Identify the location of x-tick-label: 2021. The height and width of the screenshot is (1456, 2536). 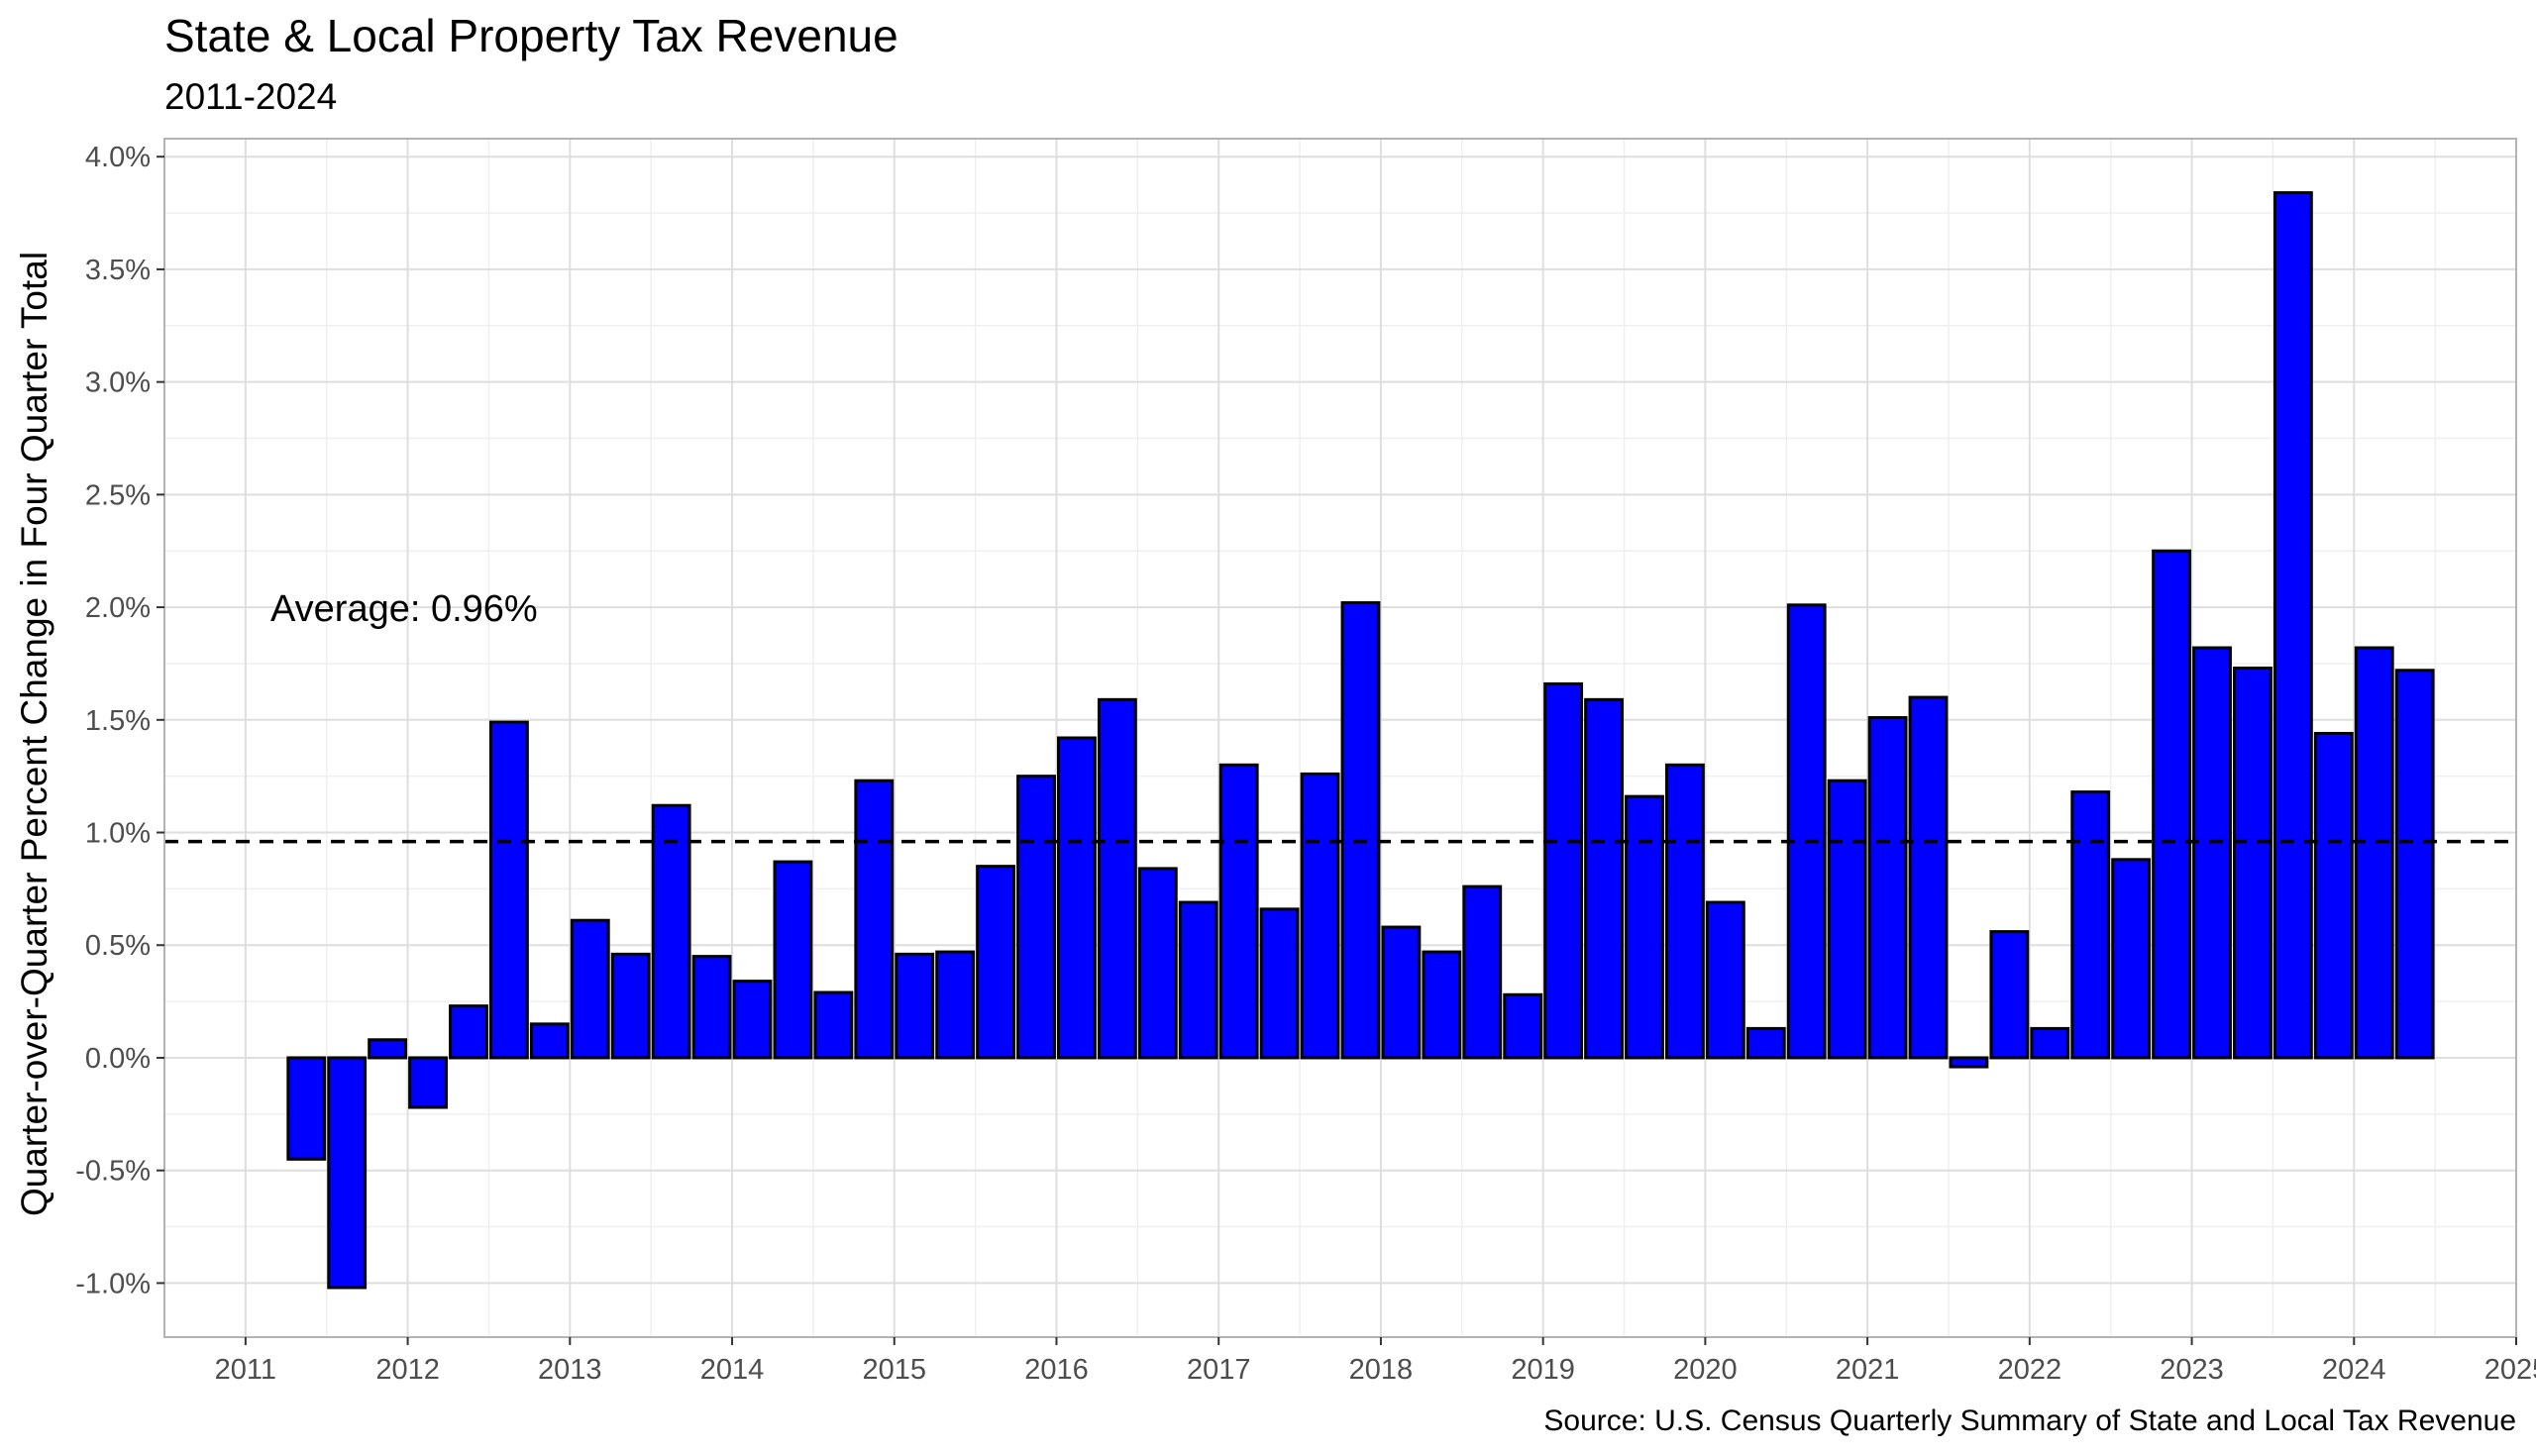
(1868, 1370).